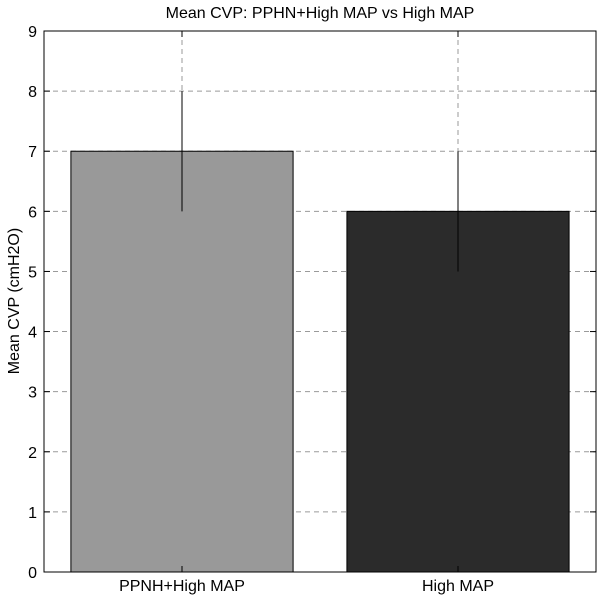  What do you see at coordinates (32, 32) in the screenshot?
I see `y-tick-label: 9` at bounding box center [32, 32].